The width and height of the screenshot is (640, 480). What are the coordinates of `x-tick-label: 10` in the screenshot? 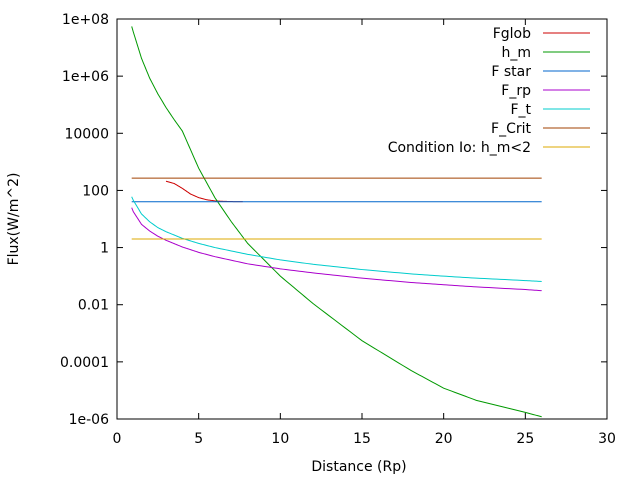 It's located at (280, 439).